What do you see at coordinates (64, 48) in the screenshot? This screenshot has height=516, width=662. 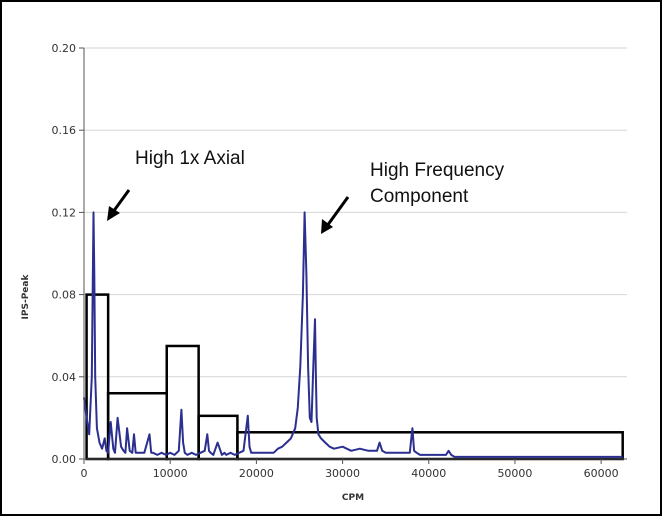 I see `y-tick-label: 0.20` at bounding box center [64, 48].